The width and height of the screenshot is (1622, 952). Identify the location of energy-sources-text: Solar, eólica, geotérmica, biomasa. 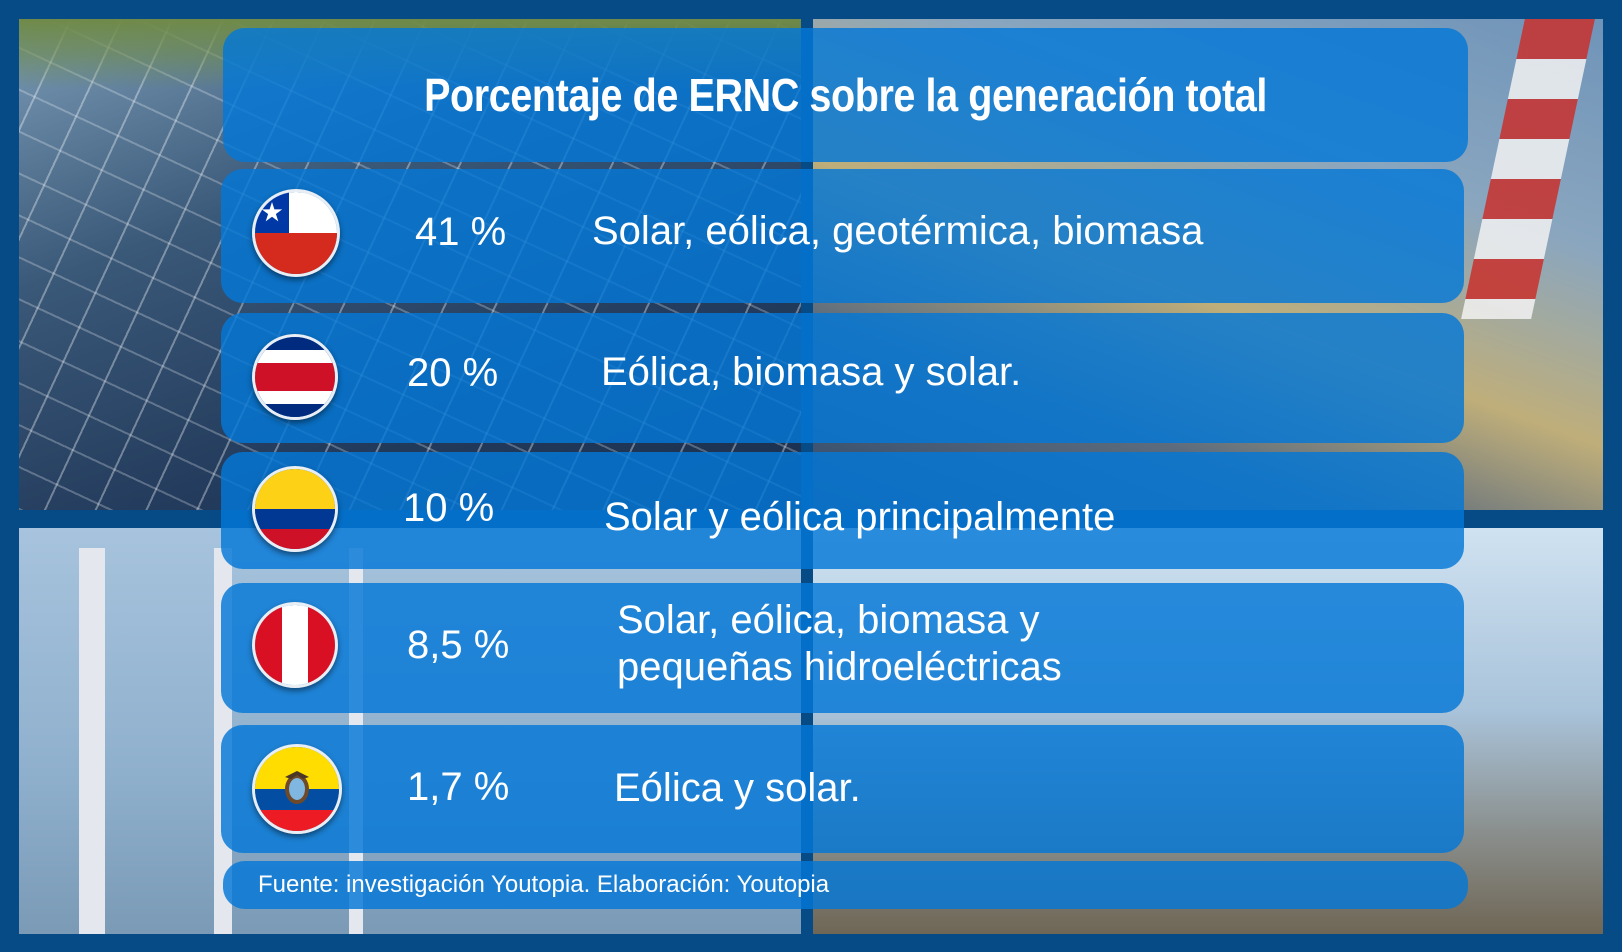
(898, 231).